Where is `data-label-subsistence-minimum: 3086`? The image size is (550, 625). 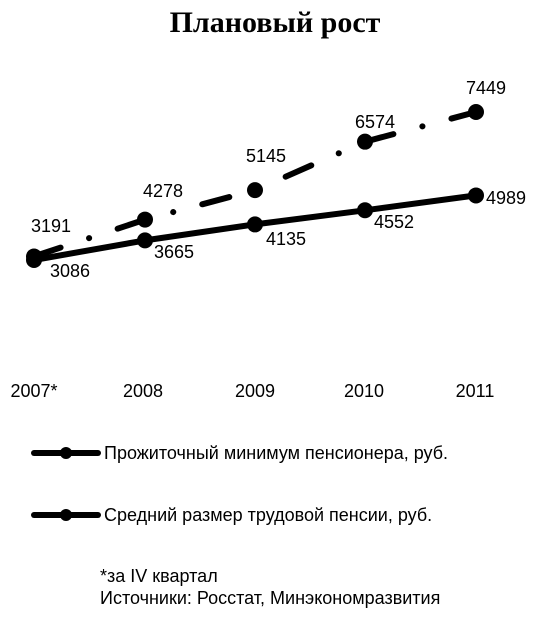
data-label-subsistence-minimum: 3086 is located at coordinates (70, 271).